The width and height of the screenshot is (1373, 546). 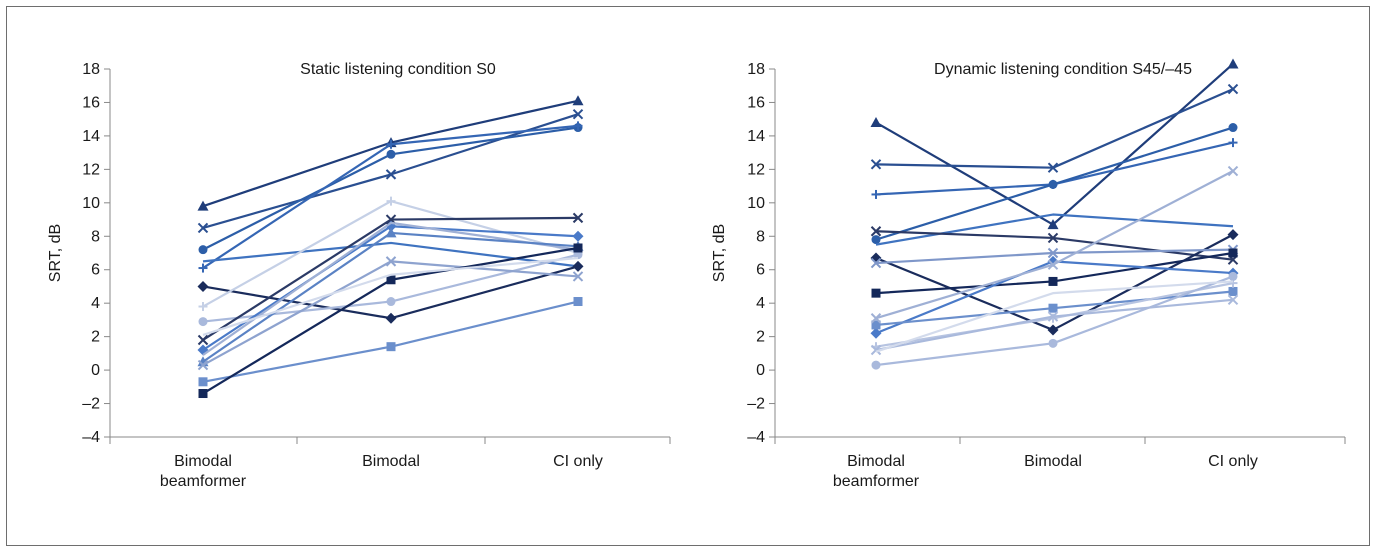 I want to click on chart-title: Dynamic listening condition S45/–45, so click(x=1063, y=69).